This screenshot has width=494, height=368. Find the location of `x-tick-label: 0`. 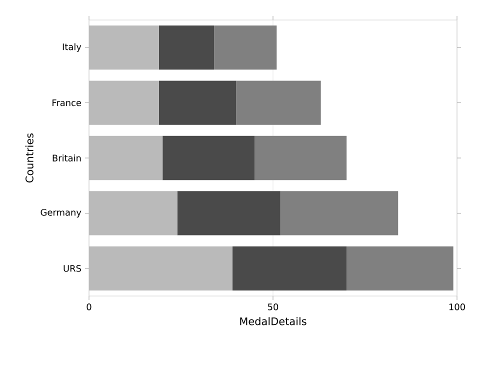

x-tick-label: 0 is located at coordinates (89, 307).